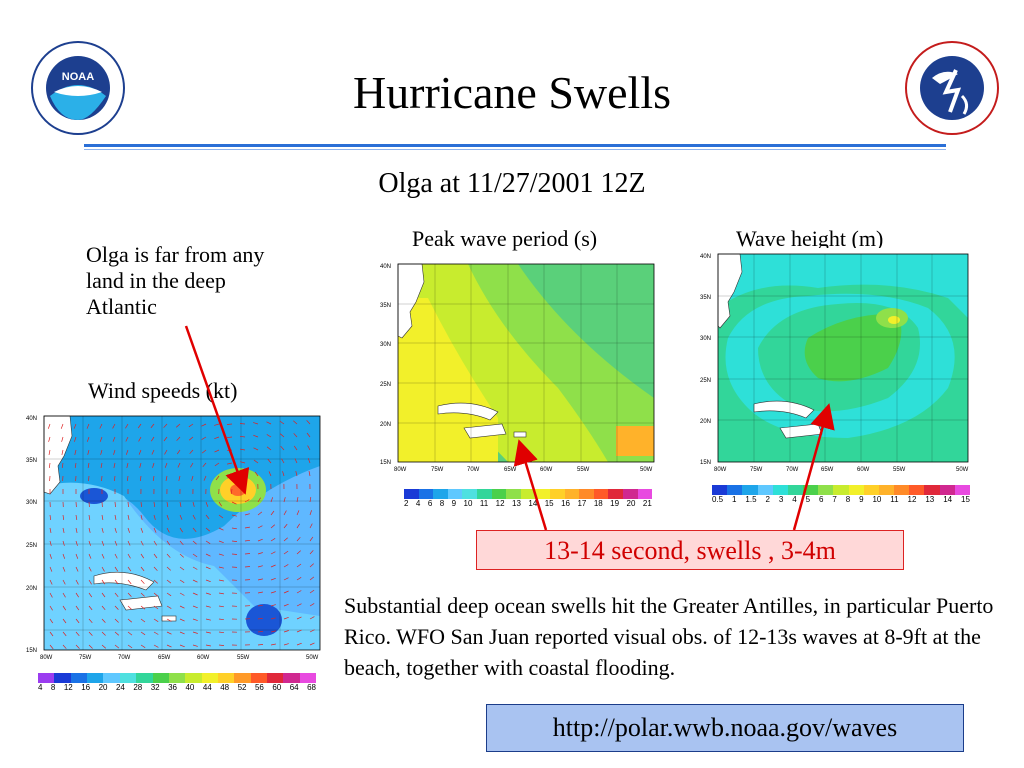 The height and width of the screenshot is (768, 1024). I want to click on colorbar-tick: 36, so click(172, 687).